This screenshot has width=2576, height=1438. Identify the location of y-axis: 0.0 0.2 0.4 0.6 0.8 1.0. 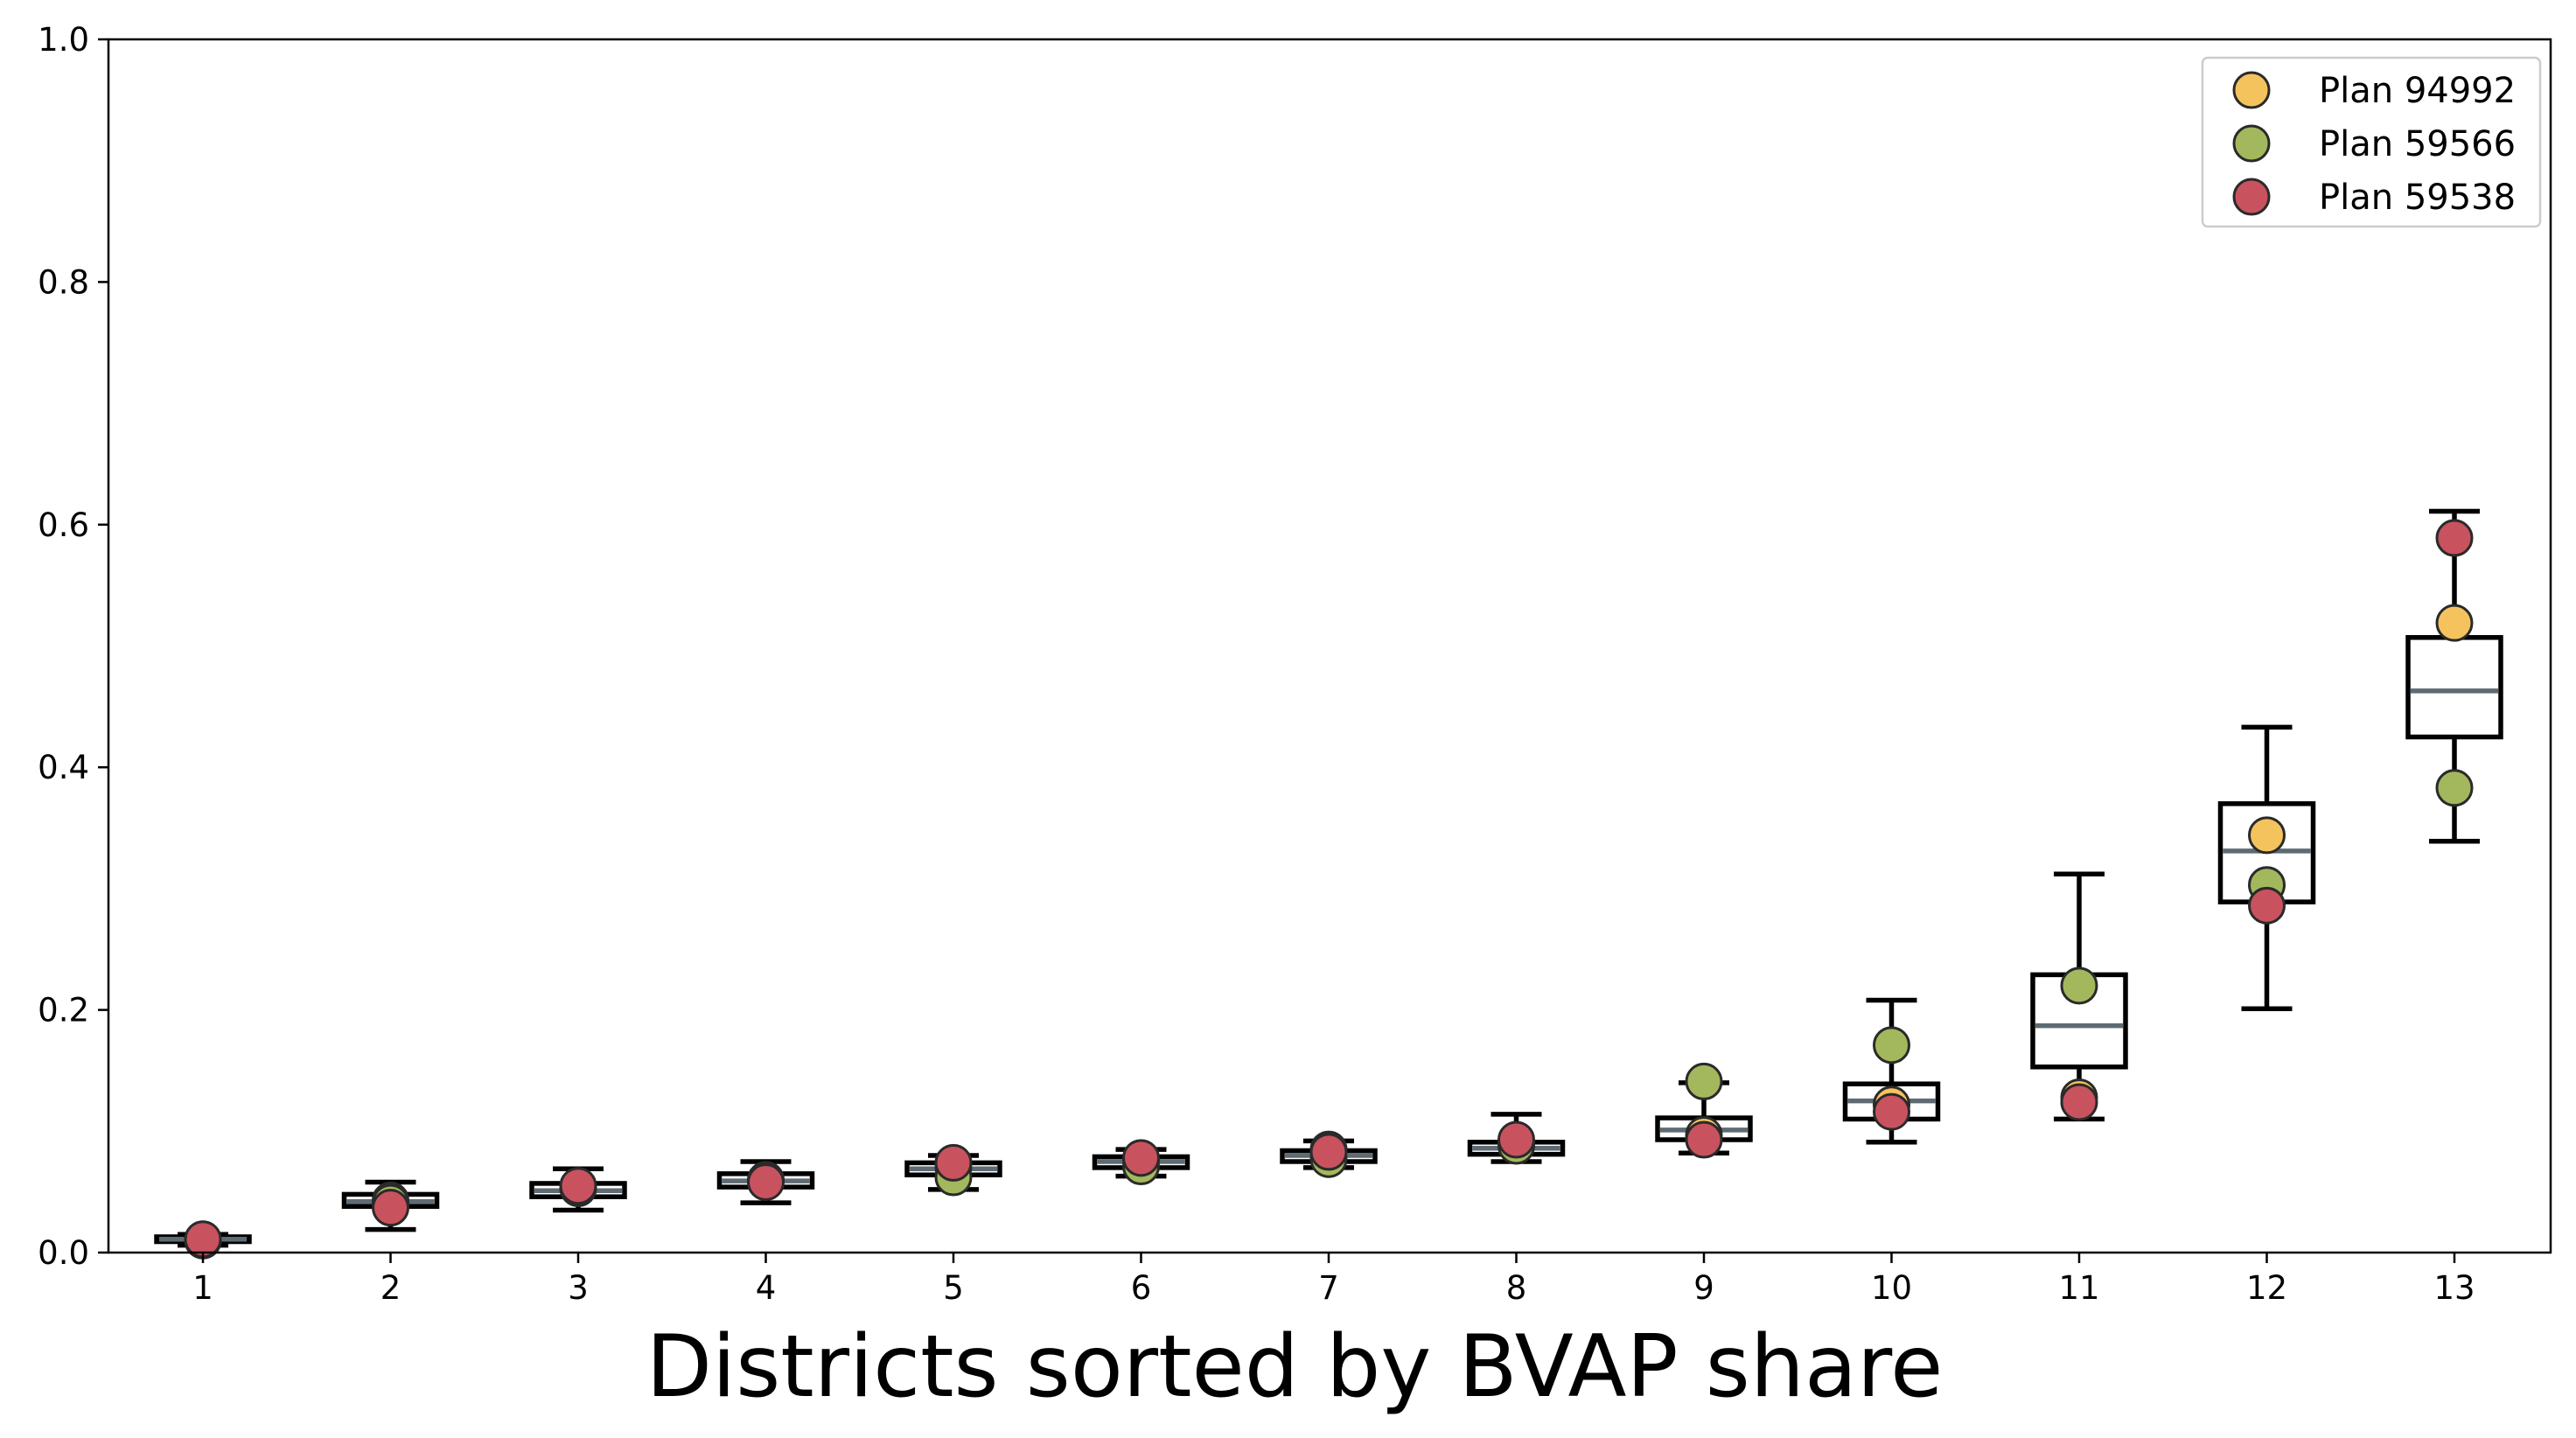
(73, 646).